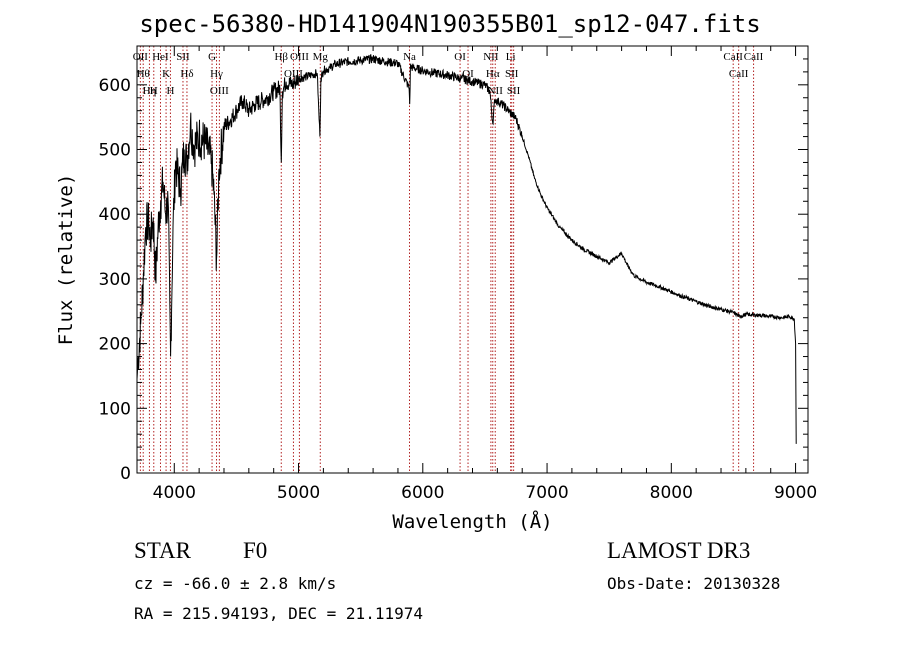  Describe the element at coordinates (115, 86) in the screenshot. I see `y-tick-label: 600` at that location.